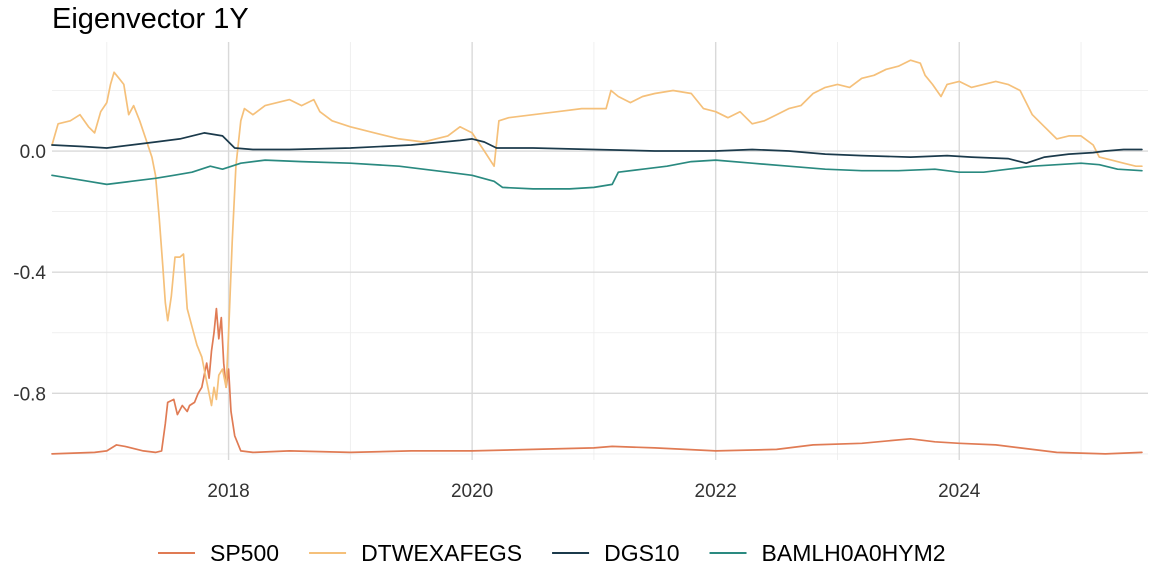 This screenshot has height=576, width=1152. I want to click on x-axis-tick-labels: 2018 2020 2022 2024, so click(593, 491).